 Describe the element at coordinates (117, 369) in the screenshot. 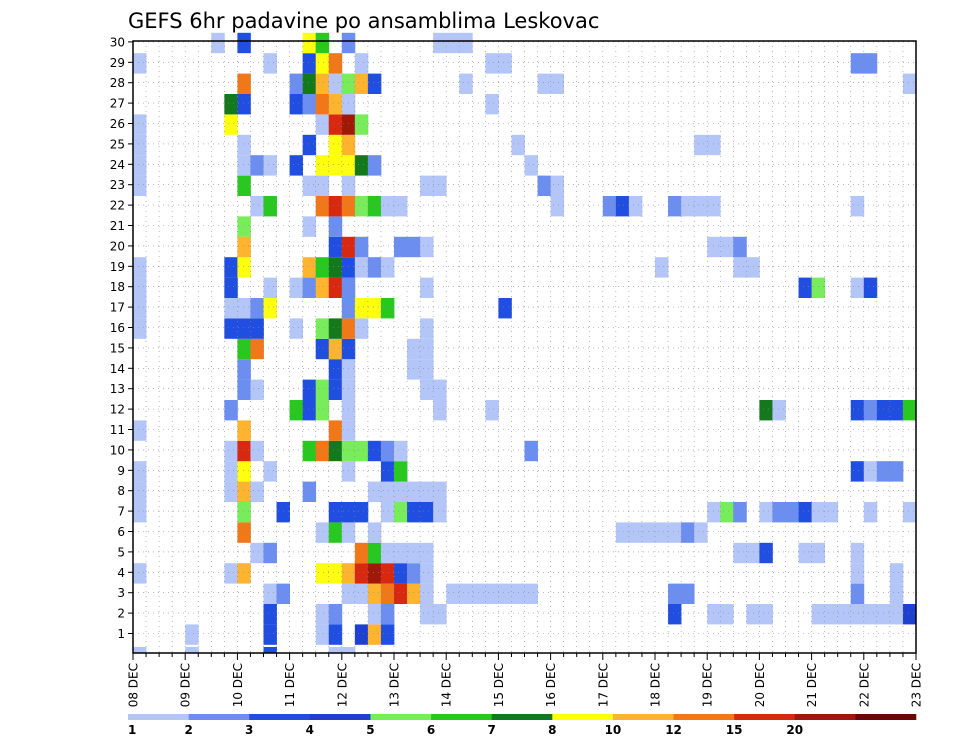

I see `y-tick-label: 14` at that location.